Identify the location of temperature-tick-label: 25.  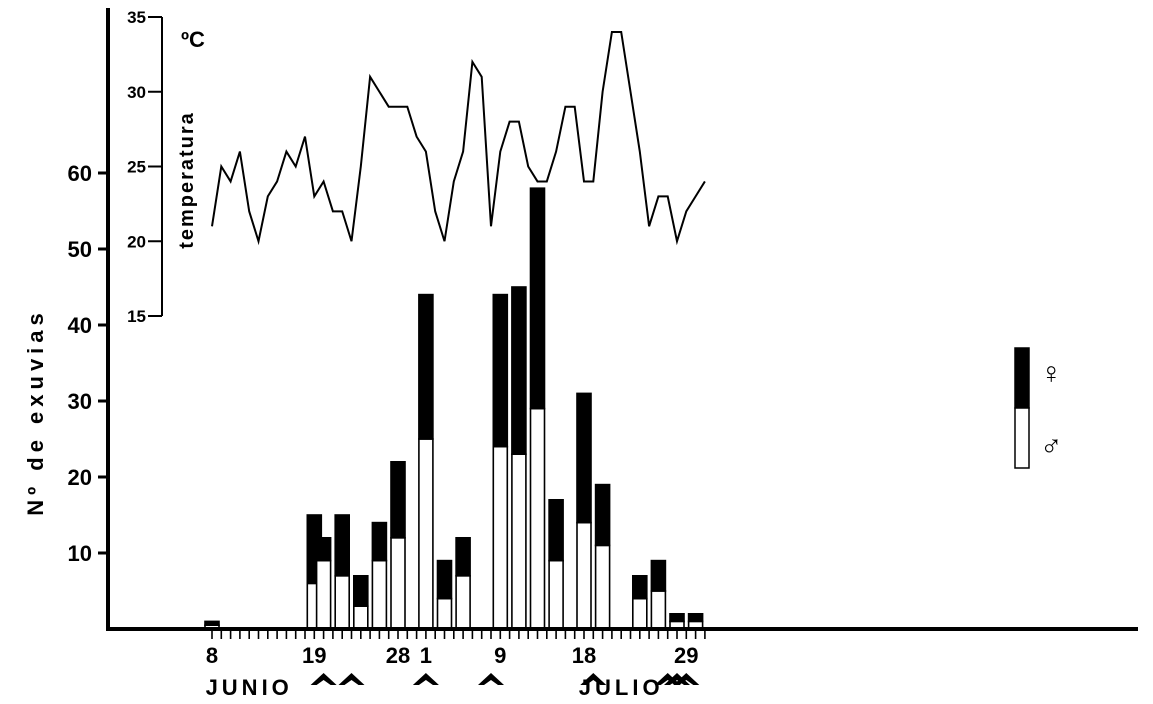
(136, 167).